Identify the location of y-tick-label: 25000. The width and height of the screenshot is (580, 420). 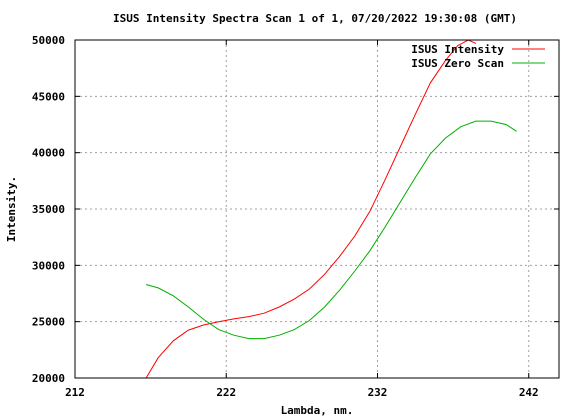
(48, 322).